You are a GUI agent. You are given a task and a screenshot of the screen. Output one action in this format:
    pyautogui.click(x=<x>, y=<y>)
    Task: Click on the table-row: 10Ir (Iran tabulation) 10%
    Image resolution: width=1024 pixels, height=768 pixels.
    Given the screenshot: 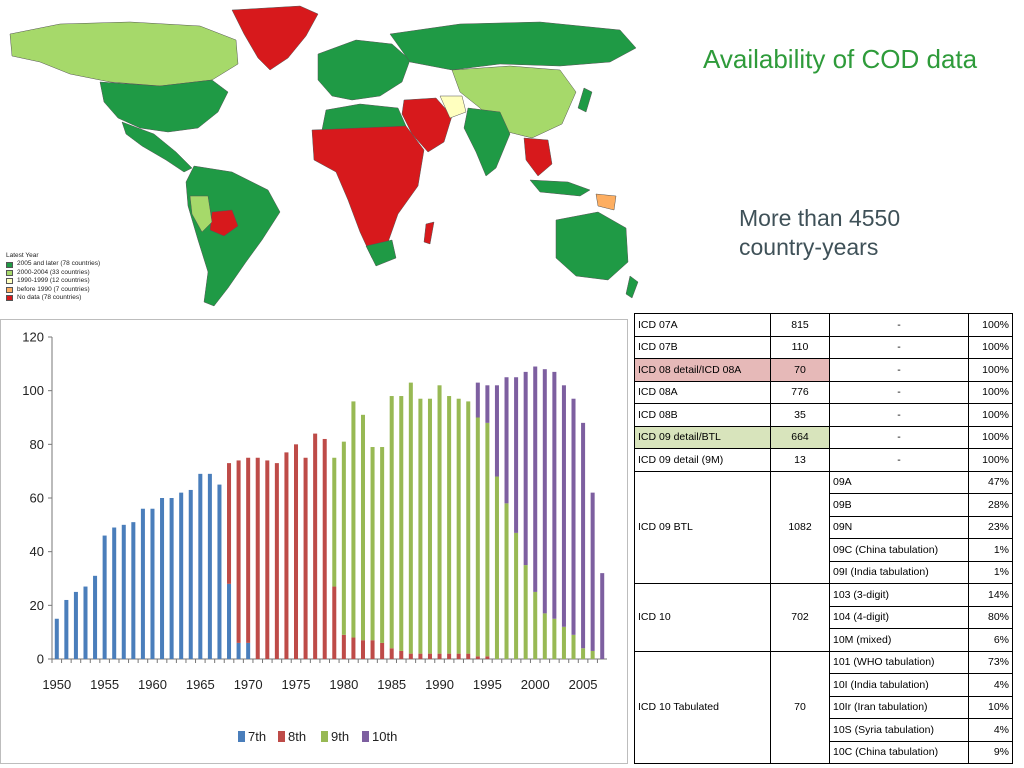 What is the action you would take?
    pyautogui.click(x=824, y=707)
    